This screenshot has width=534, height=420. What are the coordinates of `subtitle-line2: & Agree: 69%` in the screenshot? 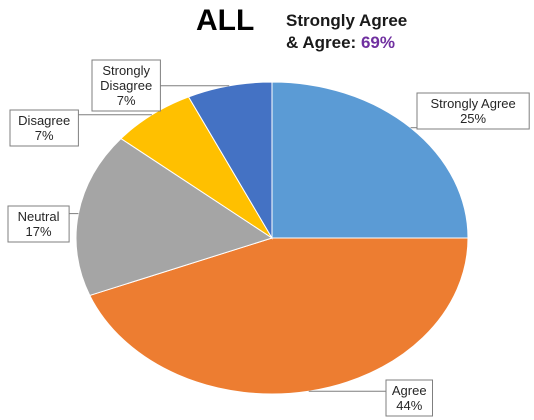 It's located at (346, 43).